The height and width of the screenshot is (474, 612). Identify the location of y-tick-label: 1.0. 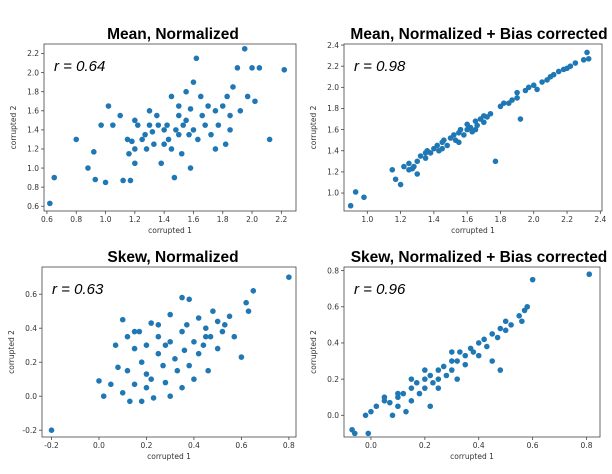
(333, 193).